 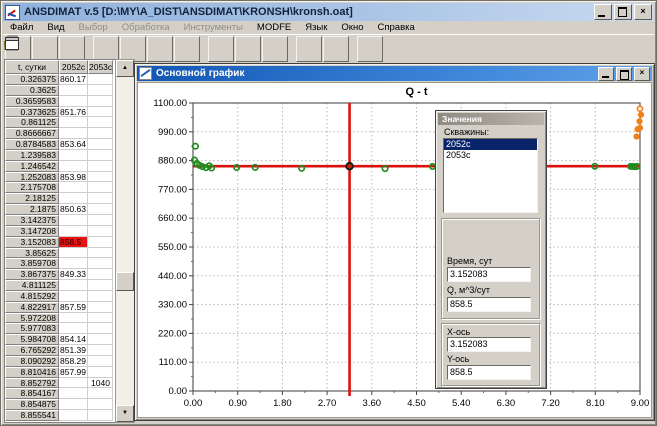 I want to click on time-input: 3.152083, so click(x=489, y=274).